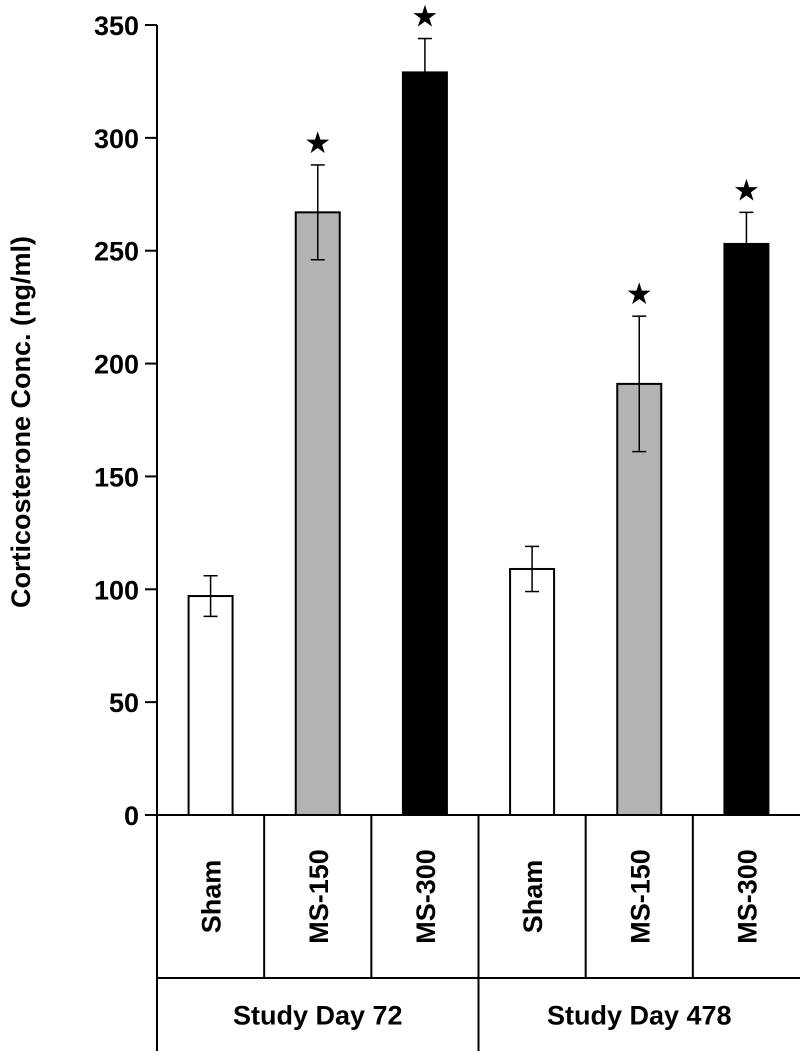 Image resolution: width=800 pixels, height=1051 pixels. What do you see at coordinates (639, 1016) in the screenshot?
I see `group-label: Study Day 478` at bounding box center [639, 1016].